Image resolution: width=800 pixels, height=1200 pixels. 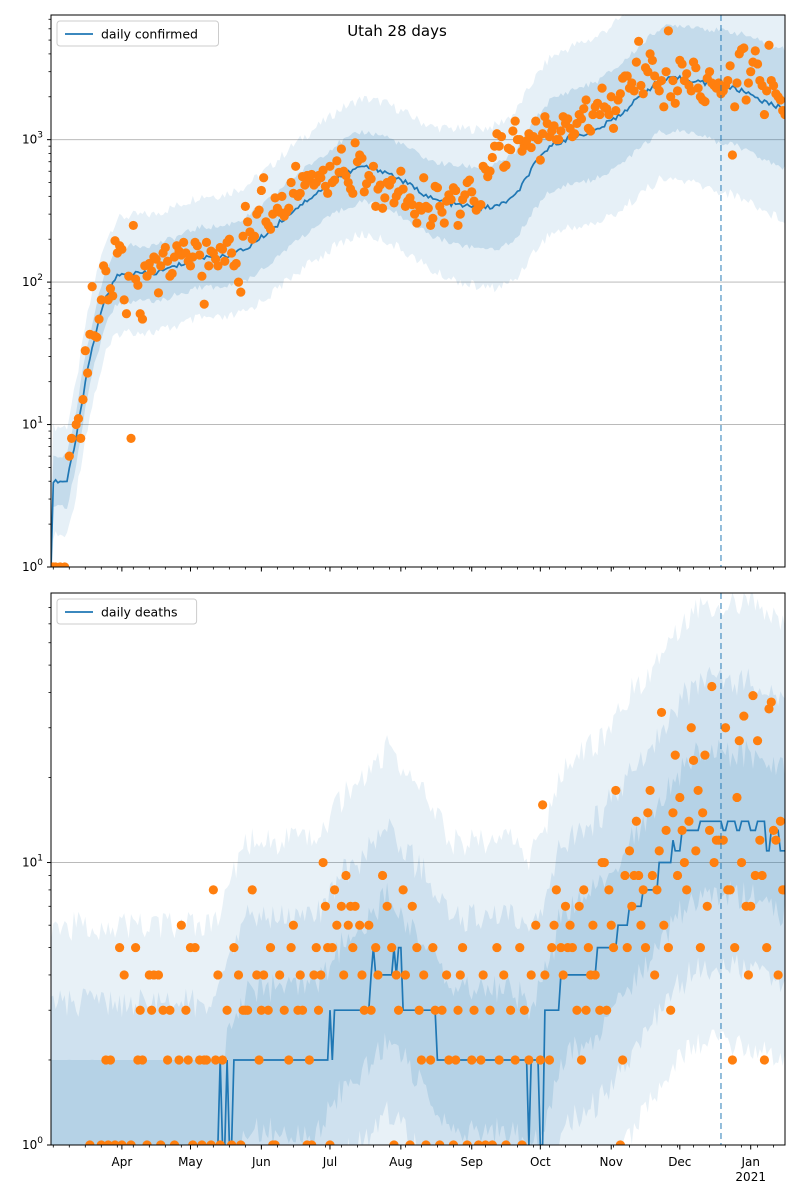 I want to click on cases-ytick-label: 102, so click(x=32, y=281).